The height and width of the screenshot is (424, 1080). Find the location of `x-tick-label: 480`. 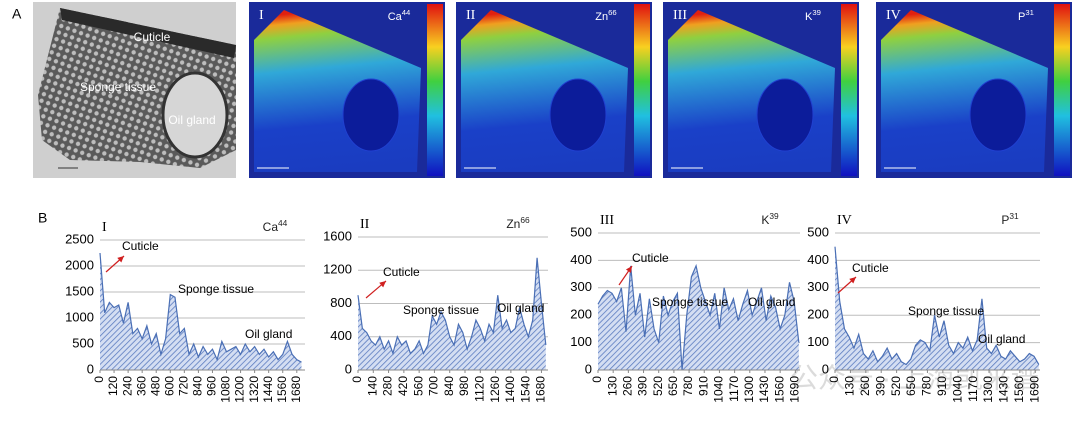

x-tick-label: 480 is located at coordinates (155, 386).